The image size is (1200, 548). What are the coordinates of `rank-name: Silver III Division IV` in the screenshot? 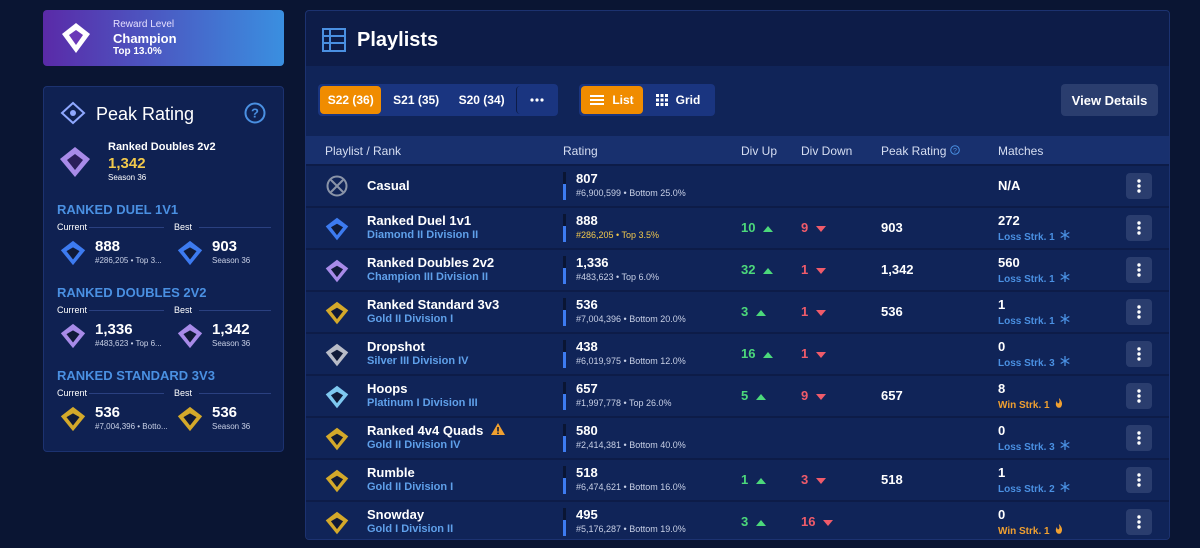 It's located at (418, 361).